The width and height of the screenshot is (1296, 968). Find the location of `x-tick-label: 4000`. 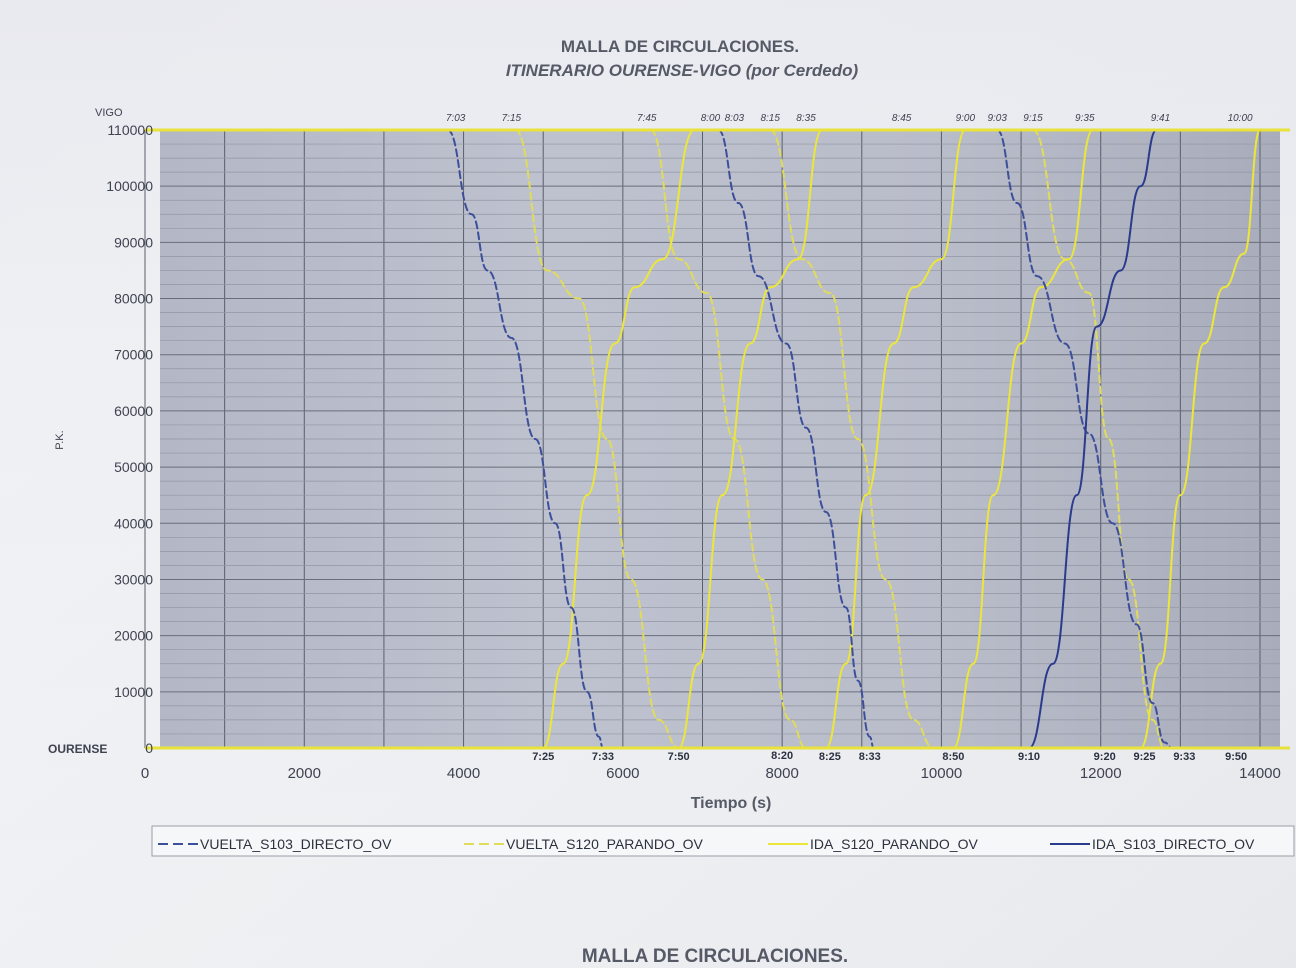

x-tick-label: 4000 is located at coordinates (463, 773).